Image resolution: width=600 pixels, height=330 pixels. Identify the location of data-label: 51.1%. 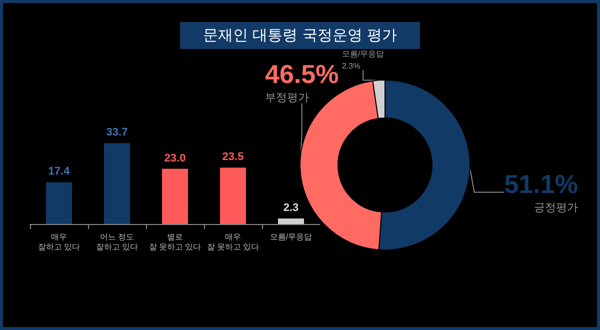
(541, 184).